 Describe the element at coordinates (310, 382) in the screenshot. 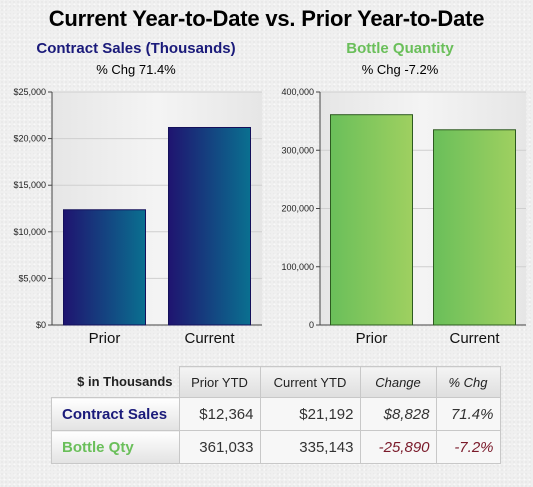

I see `col-header-current-ytd: Current YTD` at that location.